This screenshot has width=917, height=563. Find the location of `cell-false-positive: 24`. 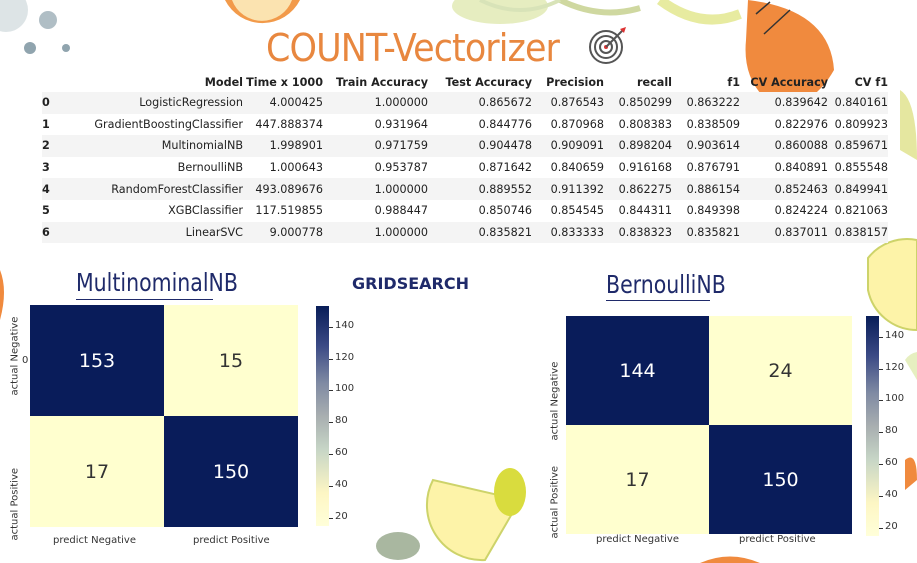

cell-false-positive: 24 is located at coordinates (780, 370).